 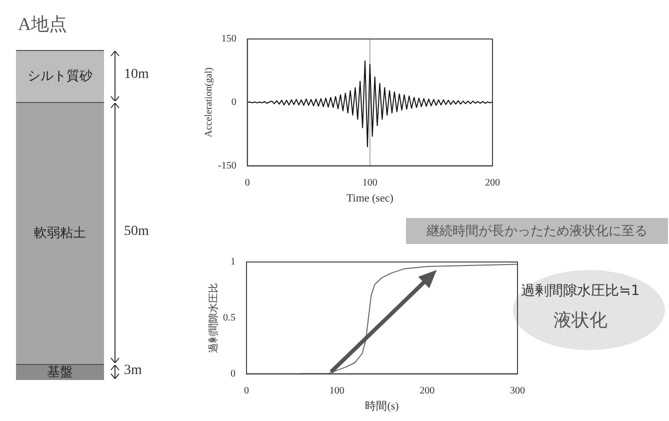 I want to click on x-tick-label: 300, so click(x=517, y=390).